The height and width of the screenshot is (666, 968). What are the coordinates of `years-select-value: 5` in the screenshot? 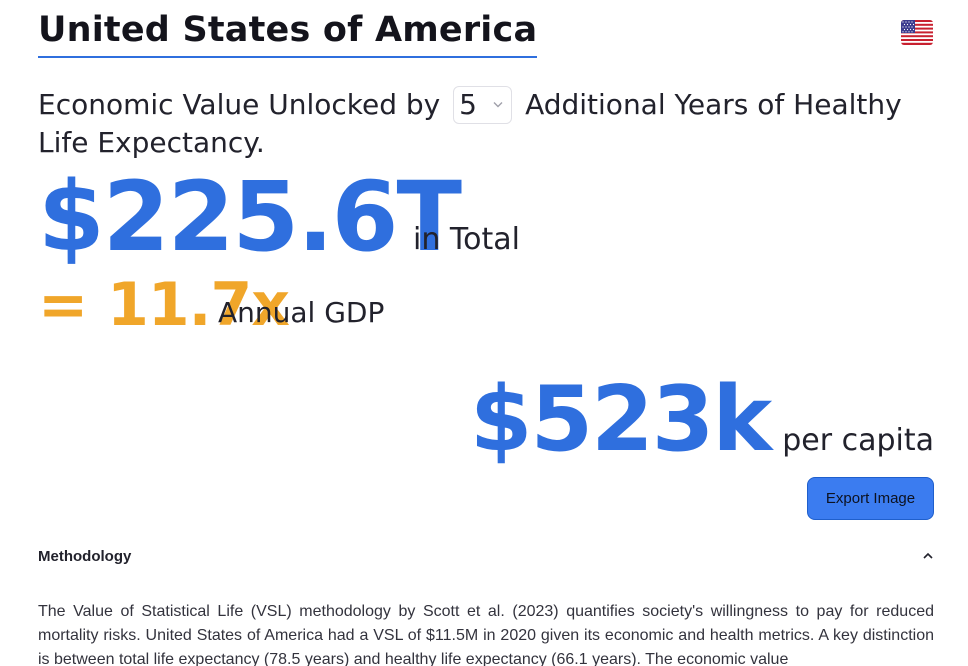 It's located at (468, 104).